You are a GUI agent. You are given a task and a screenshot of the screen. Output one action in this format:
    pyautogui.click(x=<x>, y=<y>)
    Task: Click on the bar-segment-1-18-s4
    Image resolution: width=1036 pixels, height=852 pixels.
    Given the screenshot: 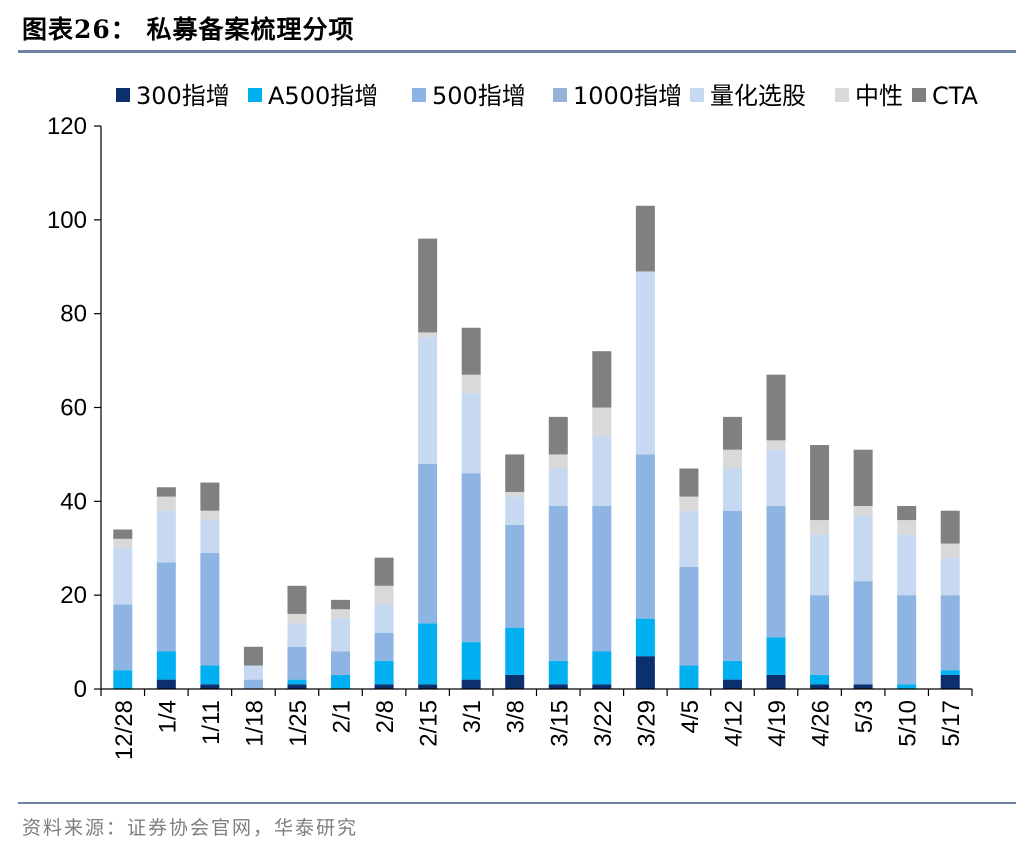 What is the action you would take?
    pyautogui.click(x=253, y=672)
    